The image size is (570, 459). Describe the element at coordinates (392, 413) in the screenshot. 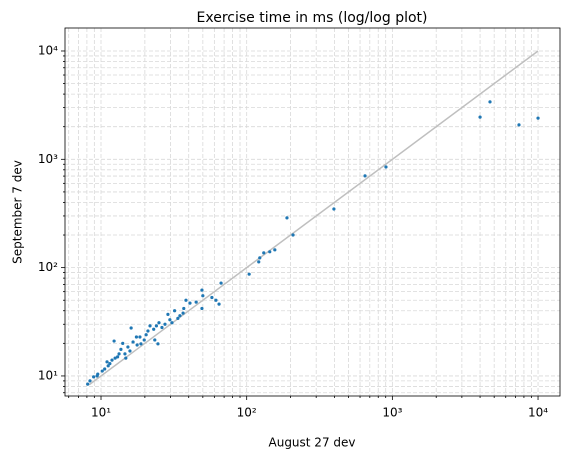

I see `x-tick-label: 10³` at that location.